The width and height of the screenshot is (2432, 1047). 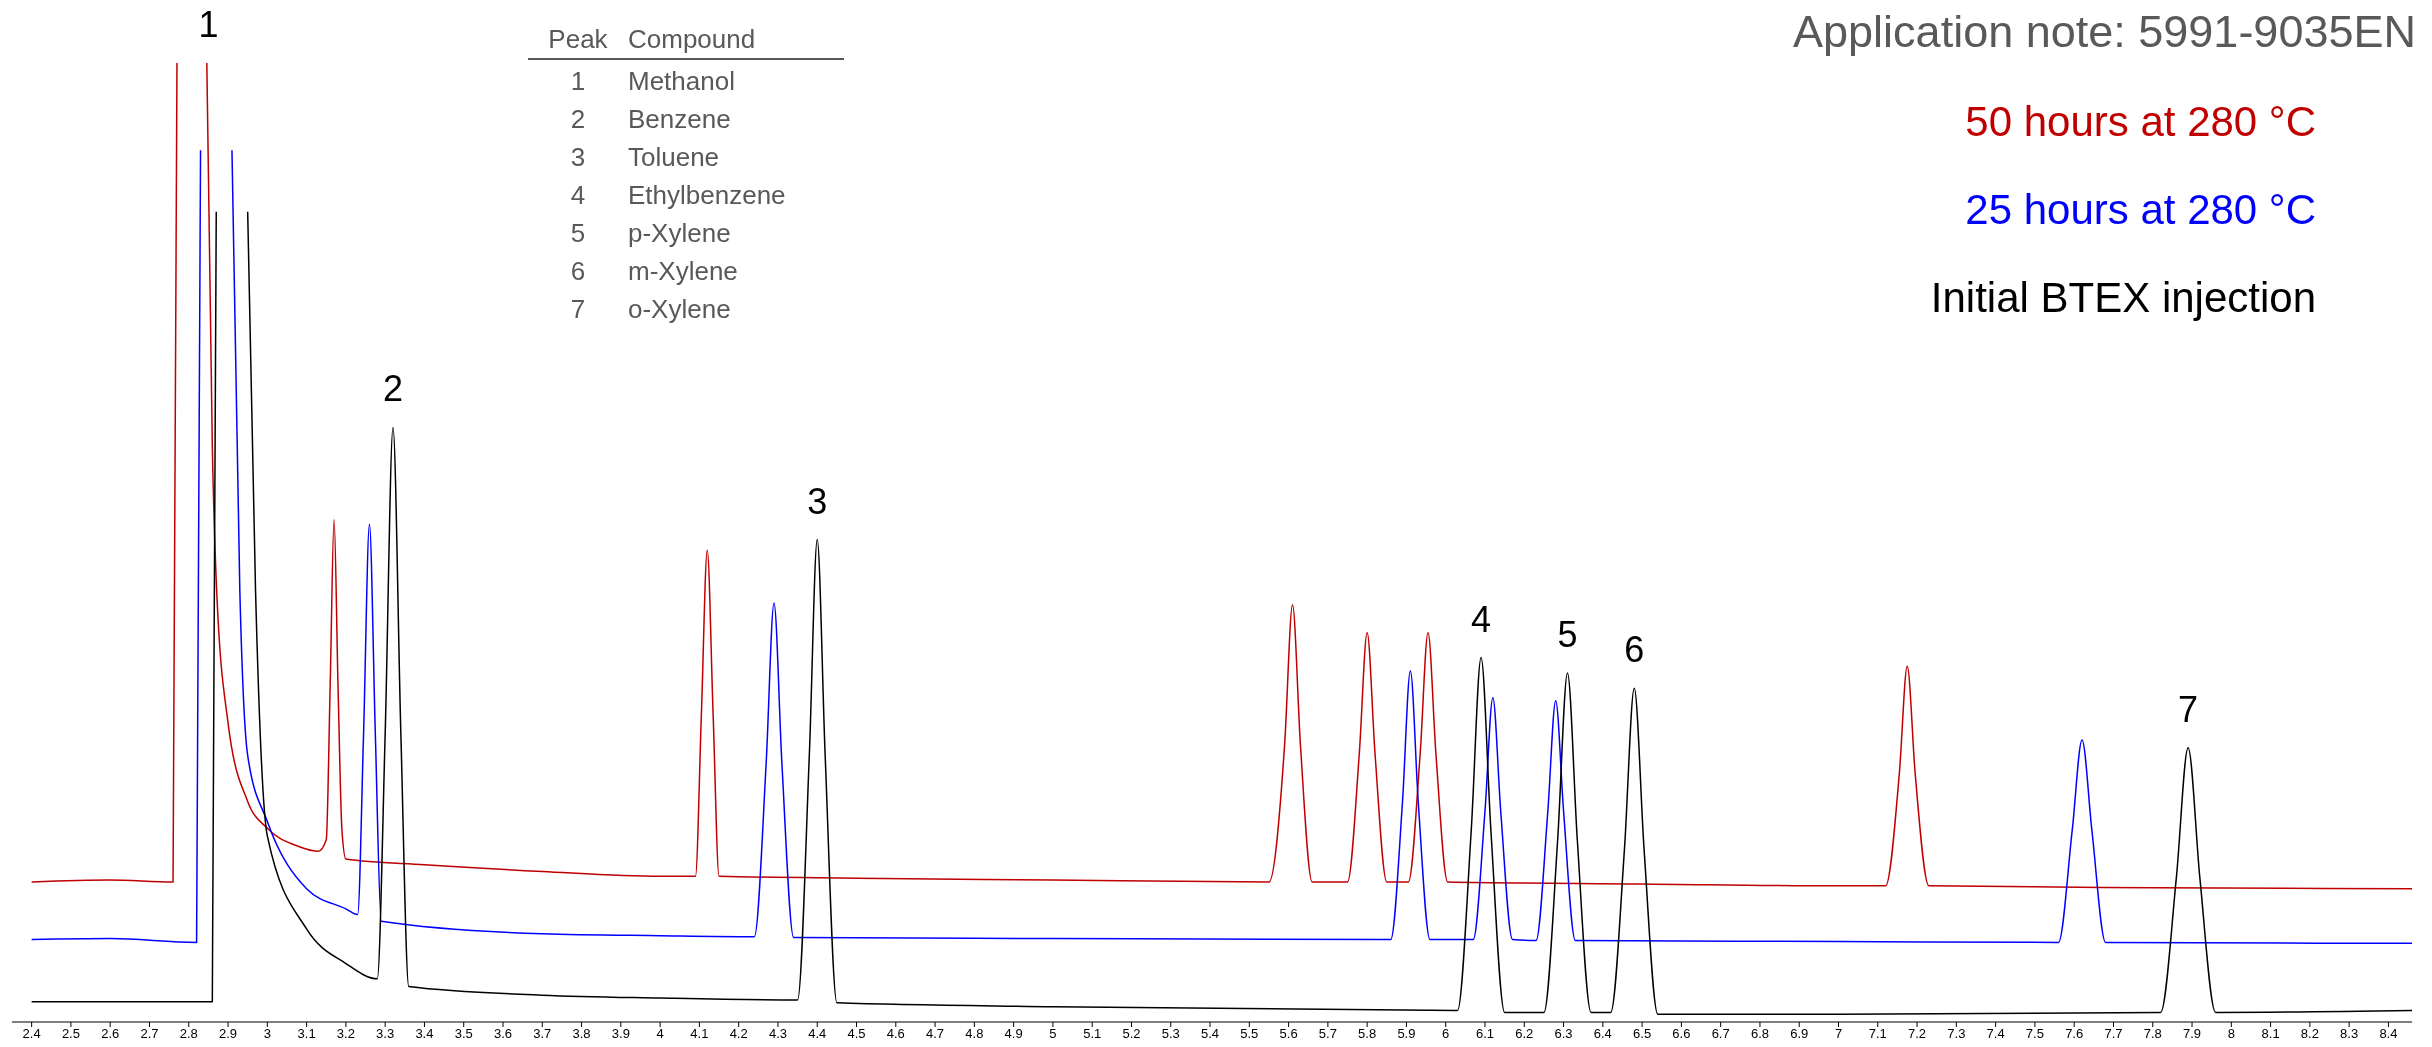 I want to click on x-tick-label: 5, so click(x=1053, y=1034).